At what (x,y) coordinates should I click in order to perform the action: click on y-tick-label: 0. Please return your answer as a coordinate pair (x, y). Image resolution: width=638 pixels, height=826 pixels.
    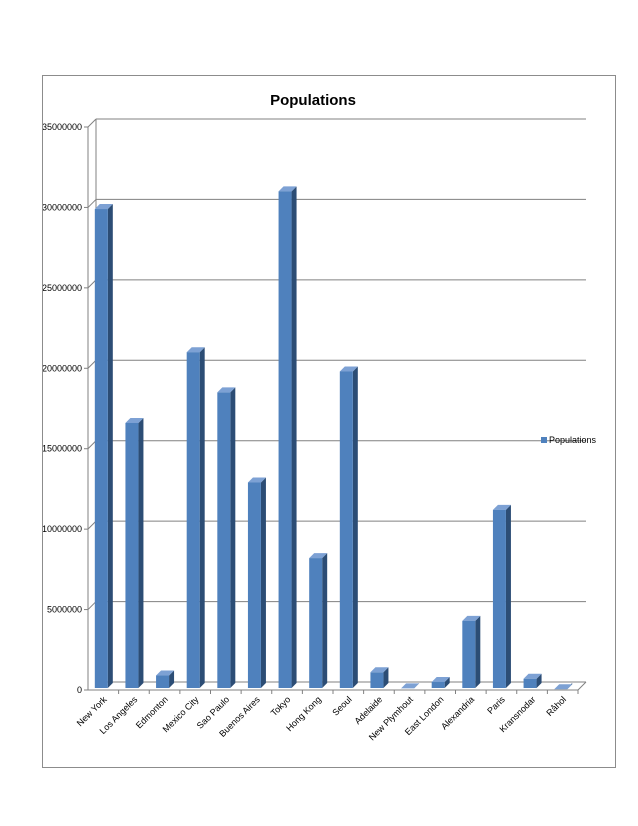
    Looking at the image, I should click on (79, 690).